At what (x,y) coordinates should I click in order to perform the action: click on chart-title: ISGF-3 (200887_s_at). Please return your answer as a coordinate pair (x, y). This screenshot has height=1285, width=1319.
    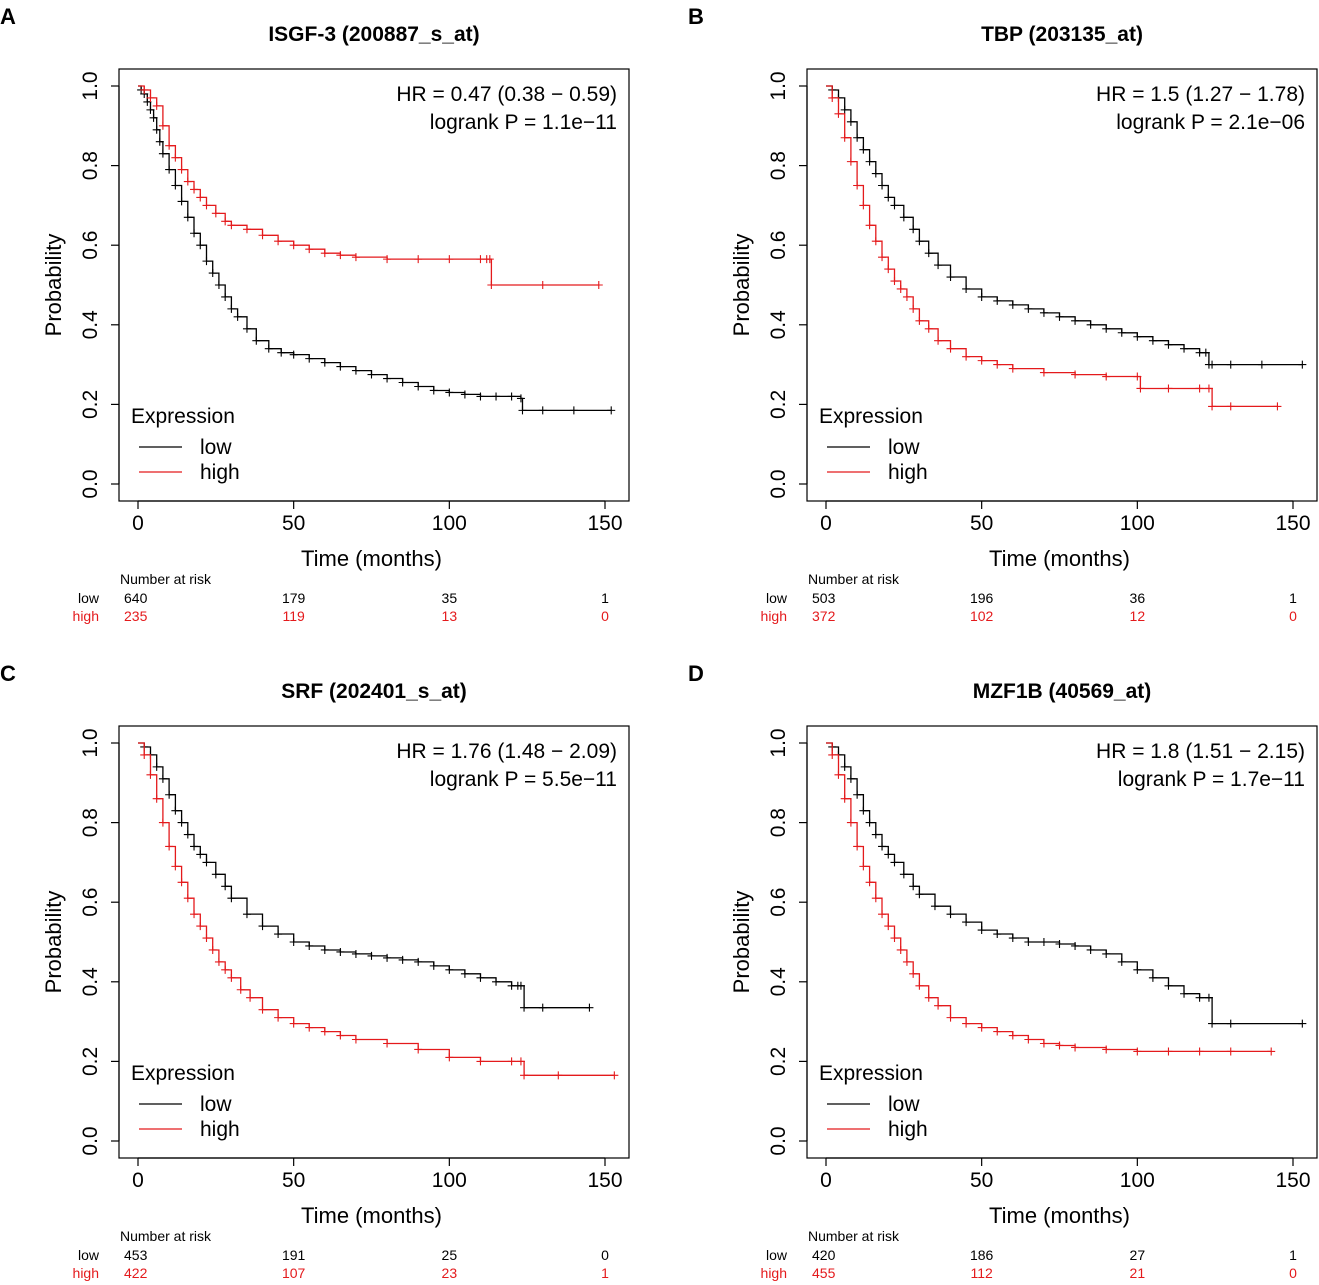
    Looking at the image, I should click on (373, 34).